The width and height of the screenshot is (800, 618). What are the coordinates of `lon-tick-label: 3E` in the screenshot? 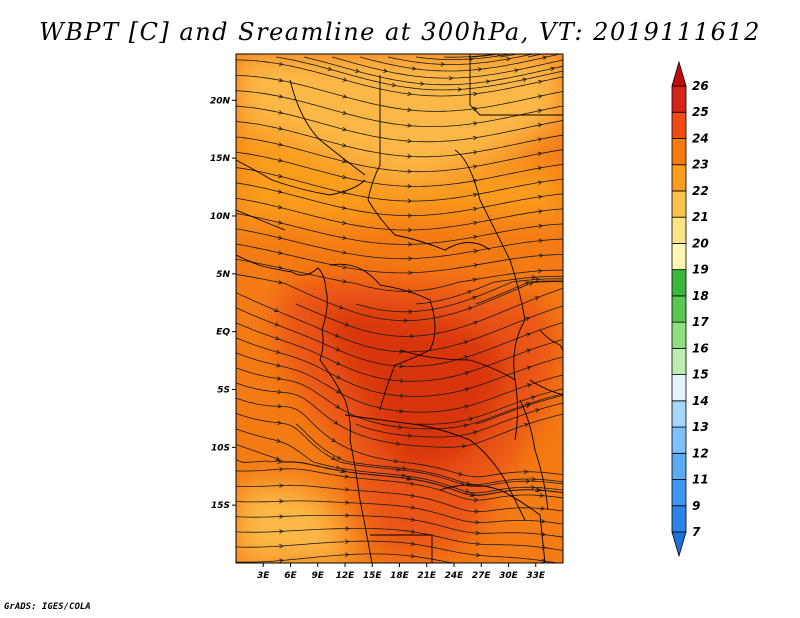 It's located at (263, 576).